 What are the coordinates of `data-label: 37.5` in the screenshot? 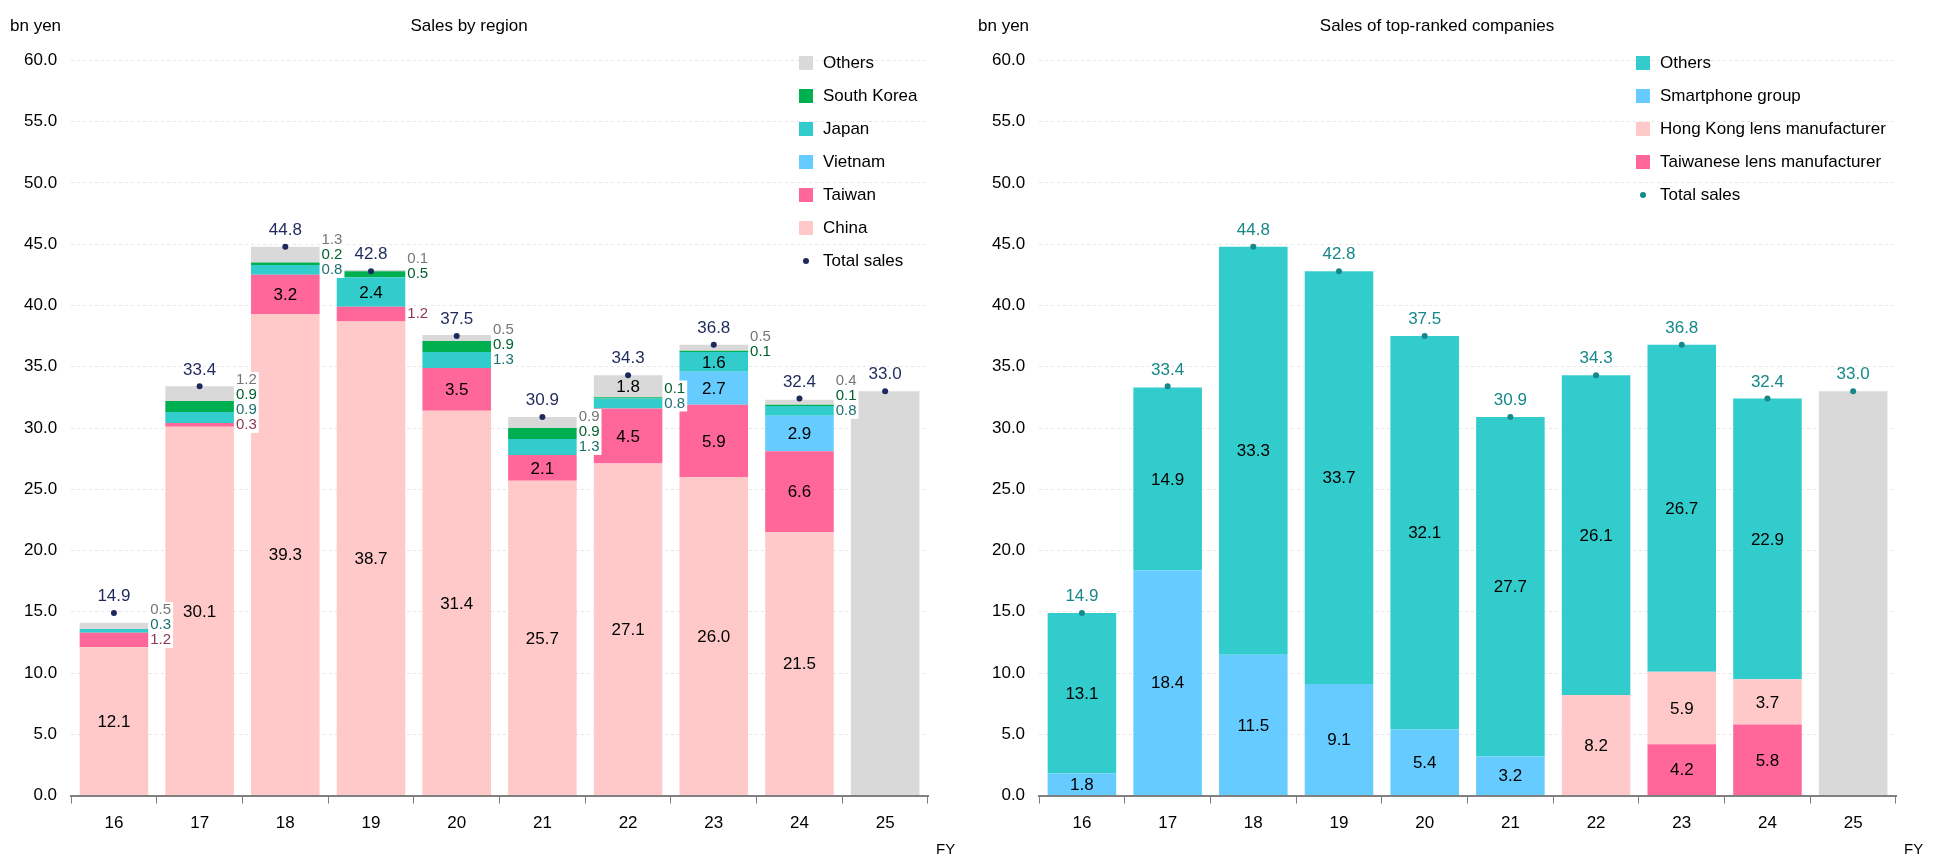 It's located at (1425, 319).